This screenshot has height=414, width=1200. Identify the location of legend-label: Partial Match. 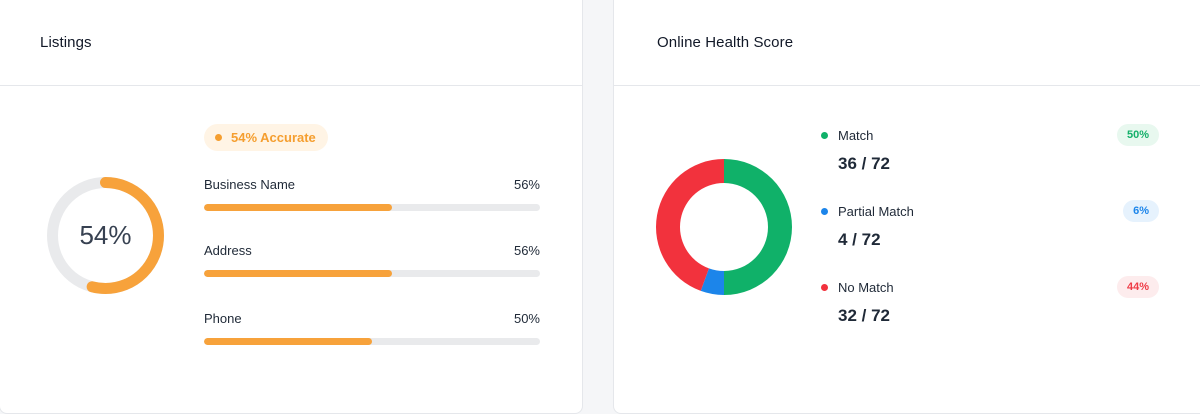
(876, 211).